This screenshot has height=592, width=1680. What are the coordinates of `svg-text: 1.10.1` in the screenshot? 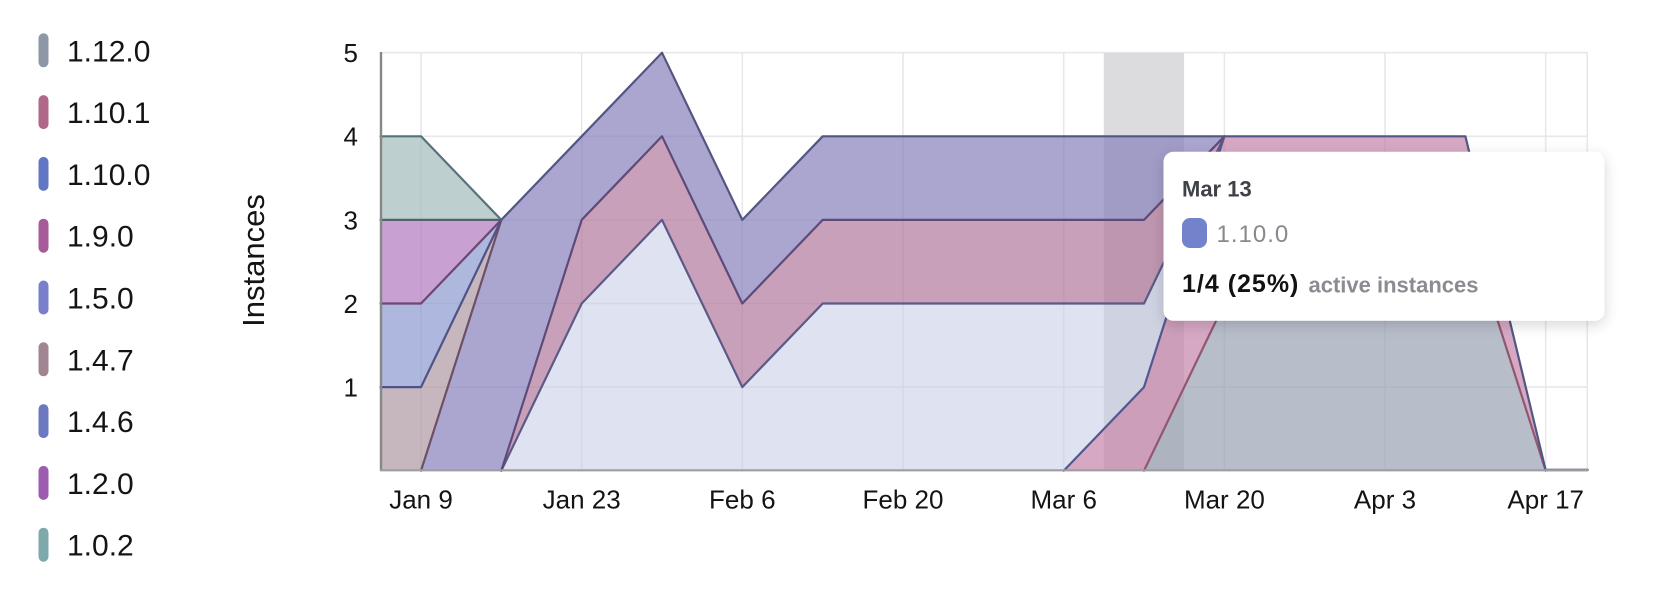 It's located at (108, 113).